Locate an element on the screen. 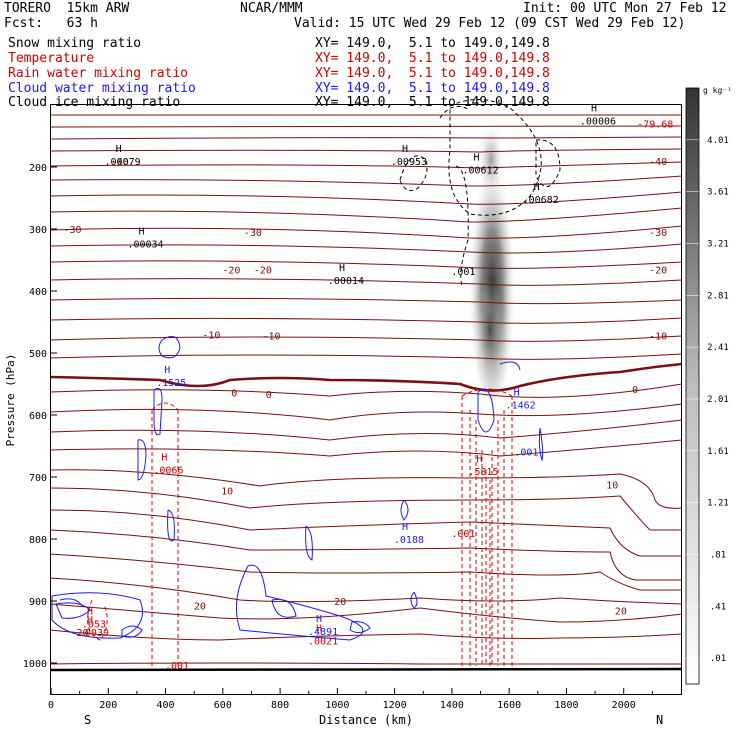  x-tick-label: 1000 is located at coordinates (337, 705).